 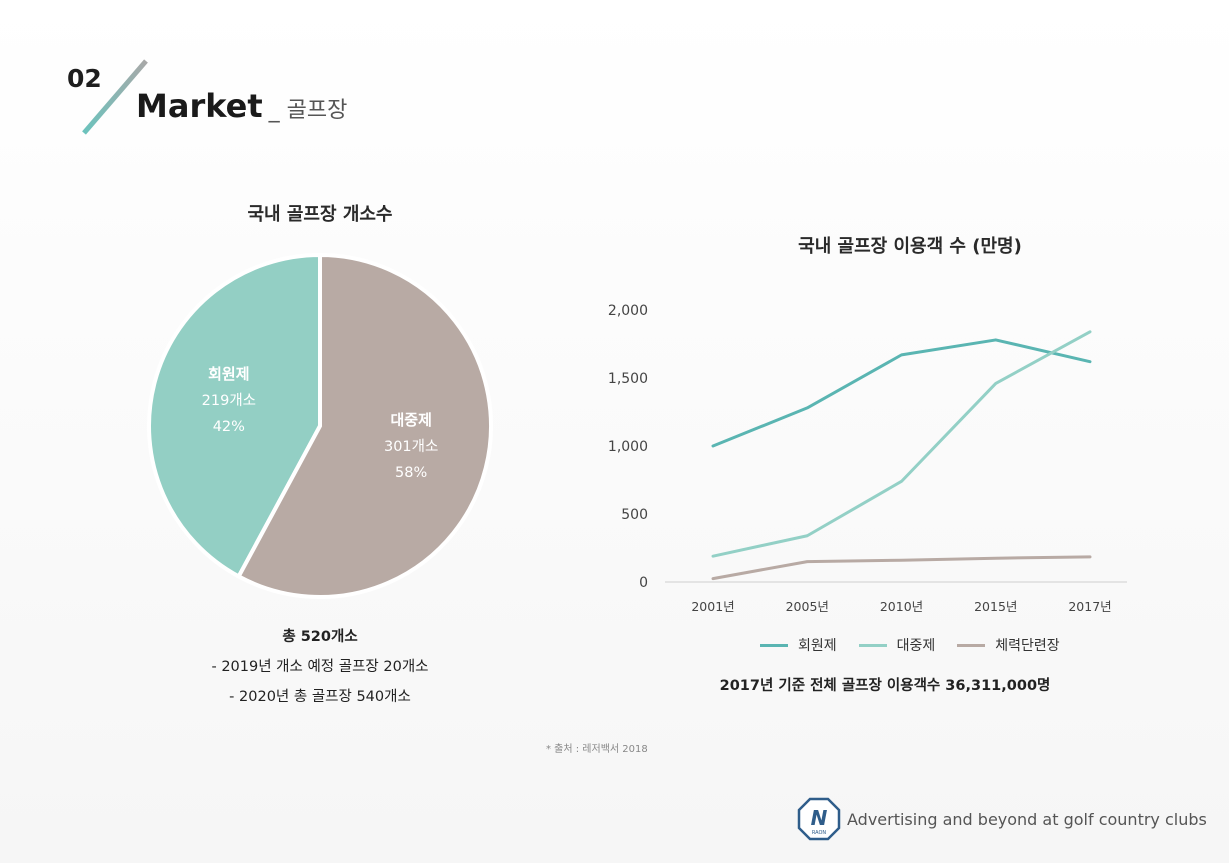 I want to click on y-tick-label: 1,000, so click(x=628, y=447).